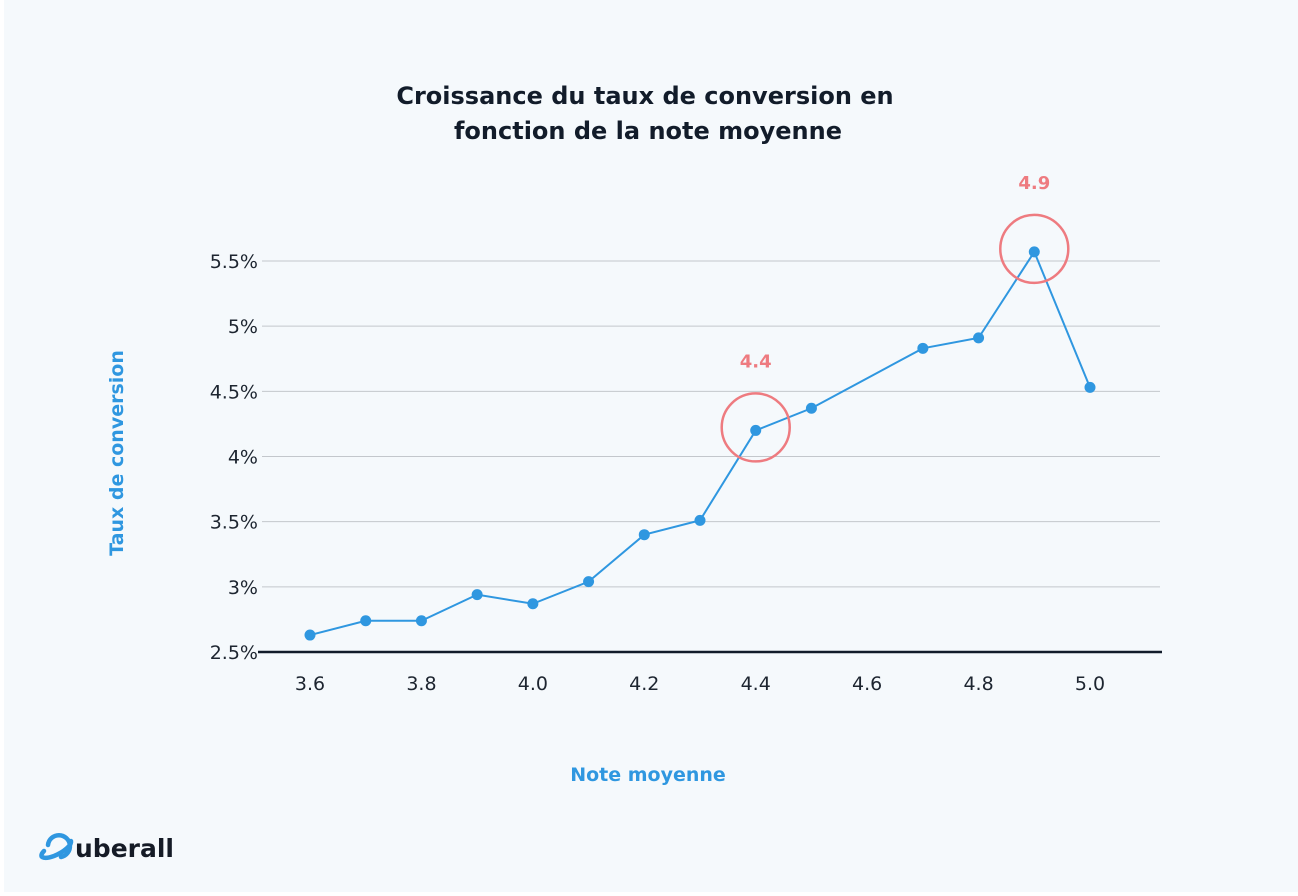 The height and width of the screenshot is (896, 1298). What do you see at coordinates (1034, 183) in the screenshot?
I see `annotation-label: 4.9` at bounding box center [1034, 183].